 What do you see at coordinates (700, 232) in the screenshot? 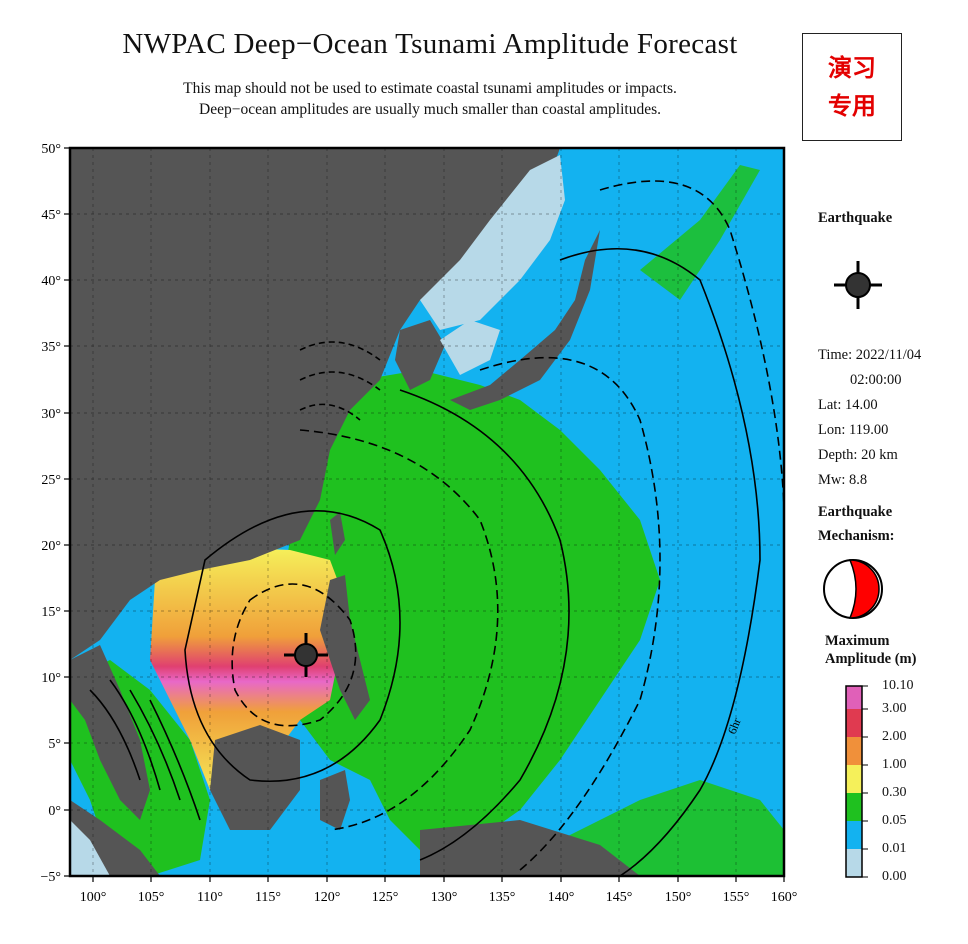
I see `green-amplitude-patches-north` at bounding box center [700, 232].